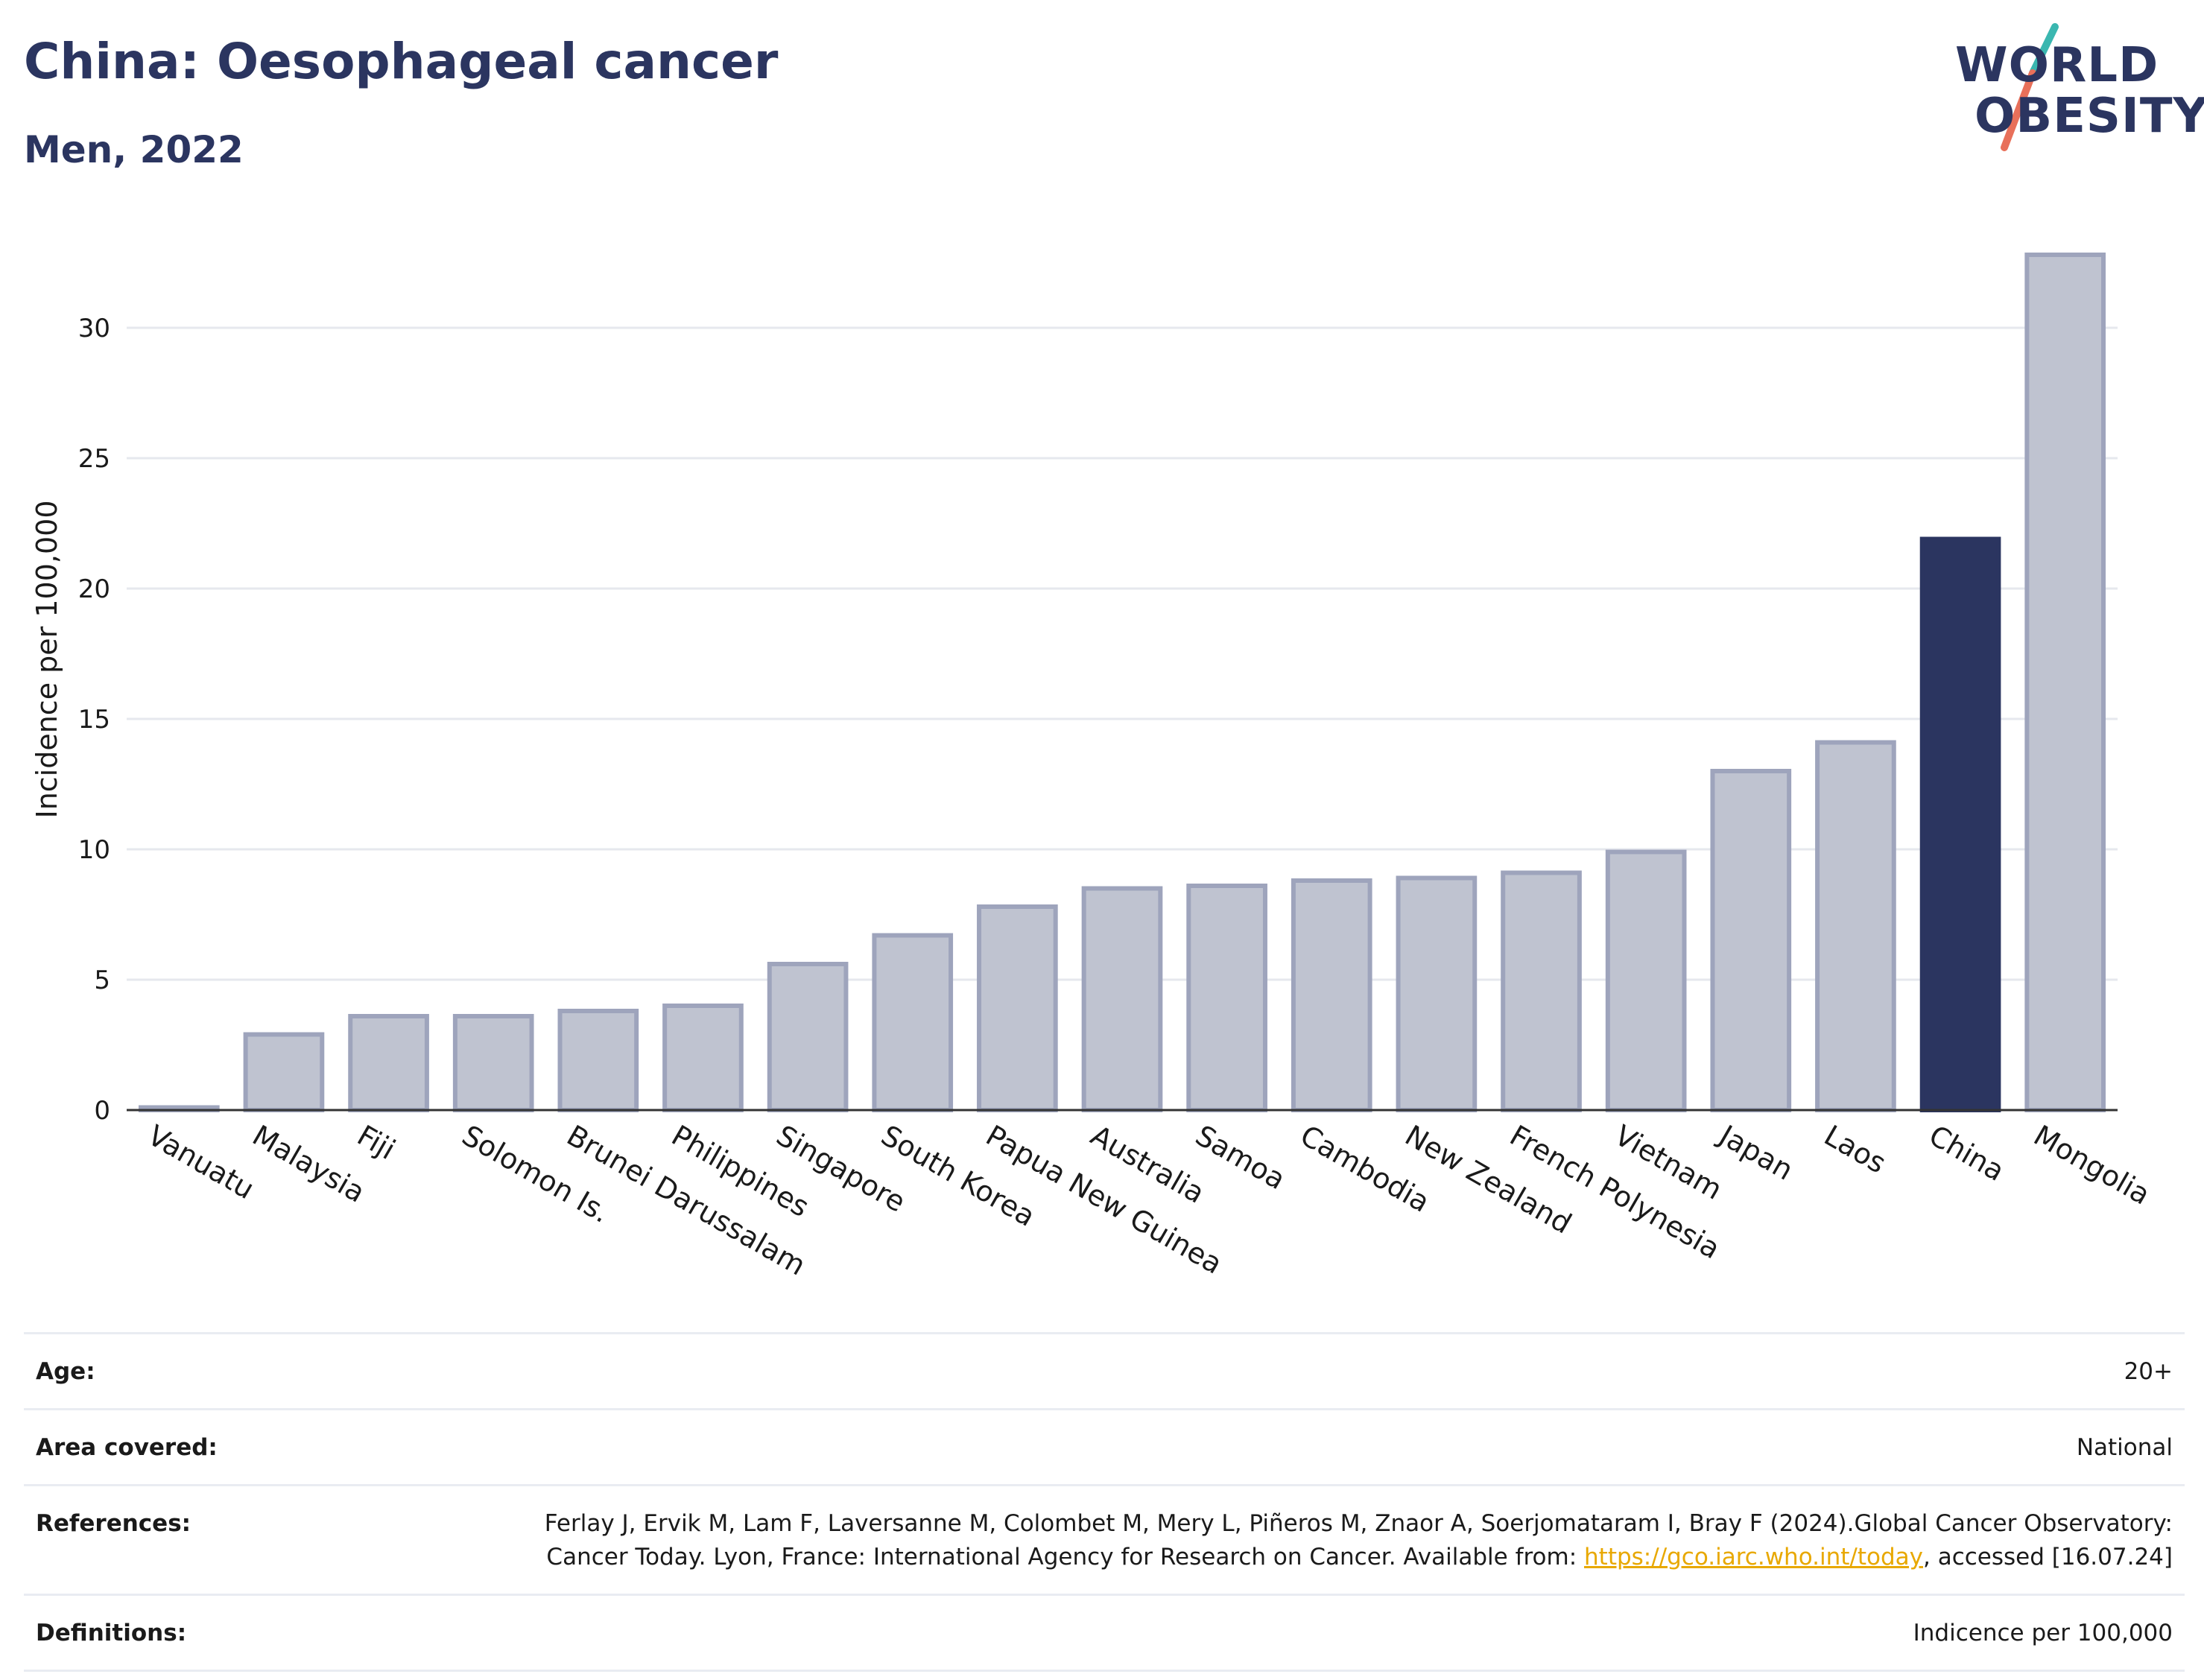 The width and height of the screenshot is (2204, 1680). Describe the element at coordinates (267, 1371) in the screenshot. I see `meta-label-age: Age:` at that location.